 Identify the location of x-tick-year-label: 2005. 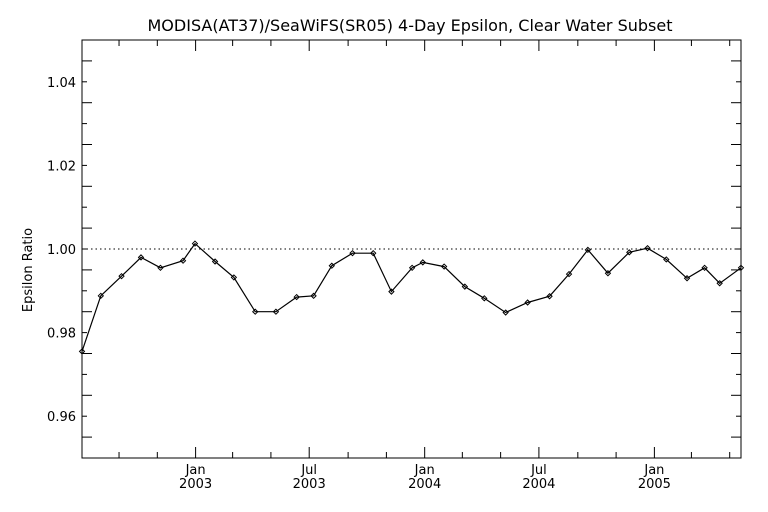
(654, 484).